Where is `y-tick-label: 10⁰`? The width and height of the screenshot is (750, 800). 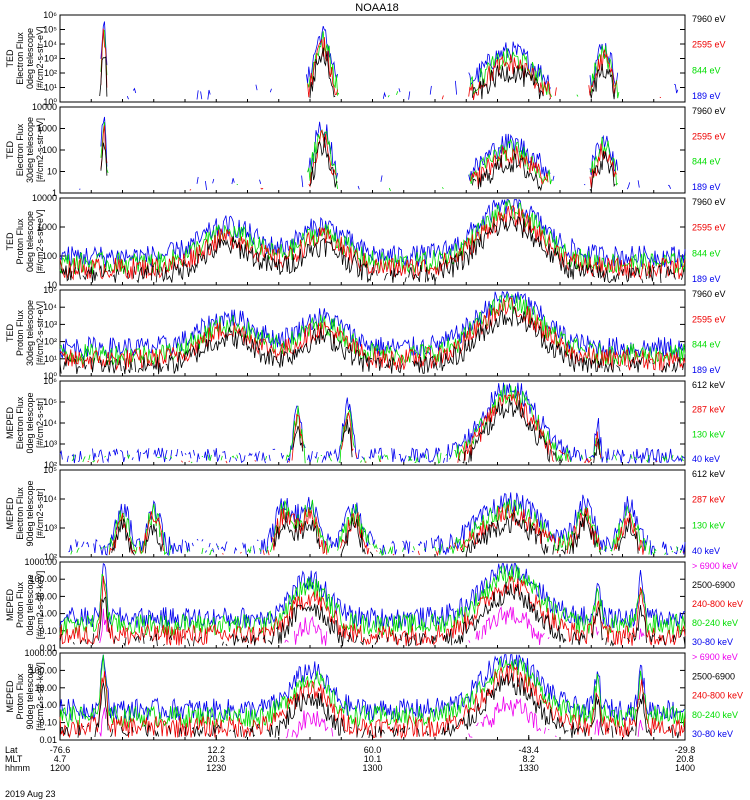 y-tick-label: 10⁰ is located at coordinates (50, 102).